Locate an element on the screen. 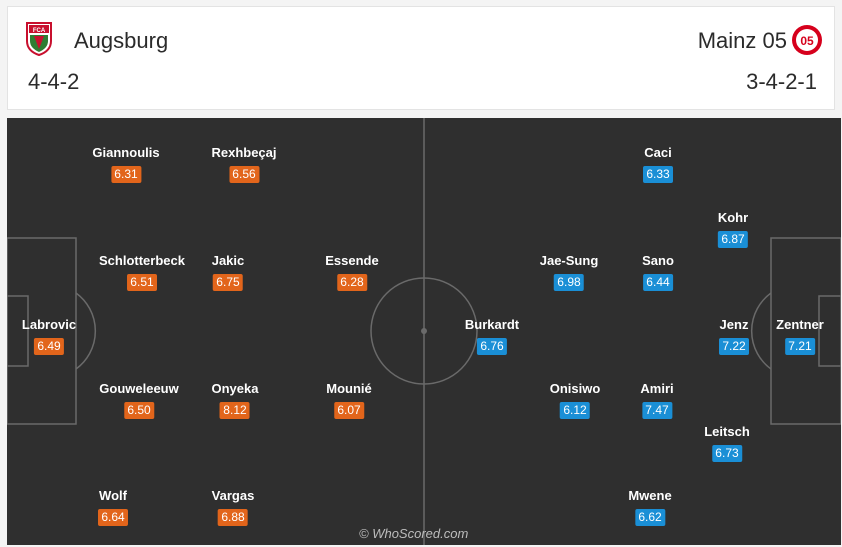  player-rating: 6.28 is located at coordinates (351, 282).